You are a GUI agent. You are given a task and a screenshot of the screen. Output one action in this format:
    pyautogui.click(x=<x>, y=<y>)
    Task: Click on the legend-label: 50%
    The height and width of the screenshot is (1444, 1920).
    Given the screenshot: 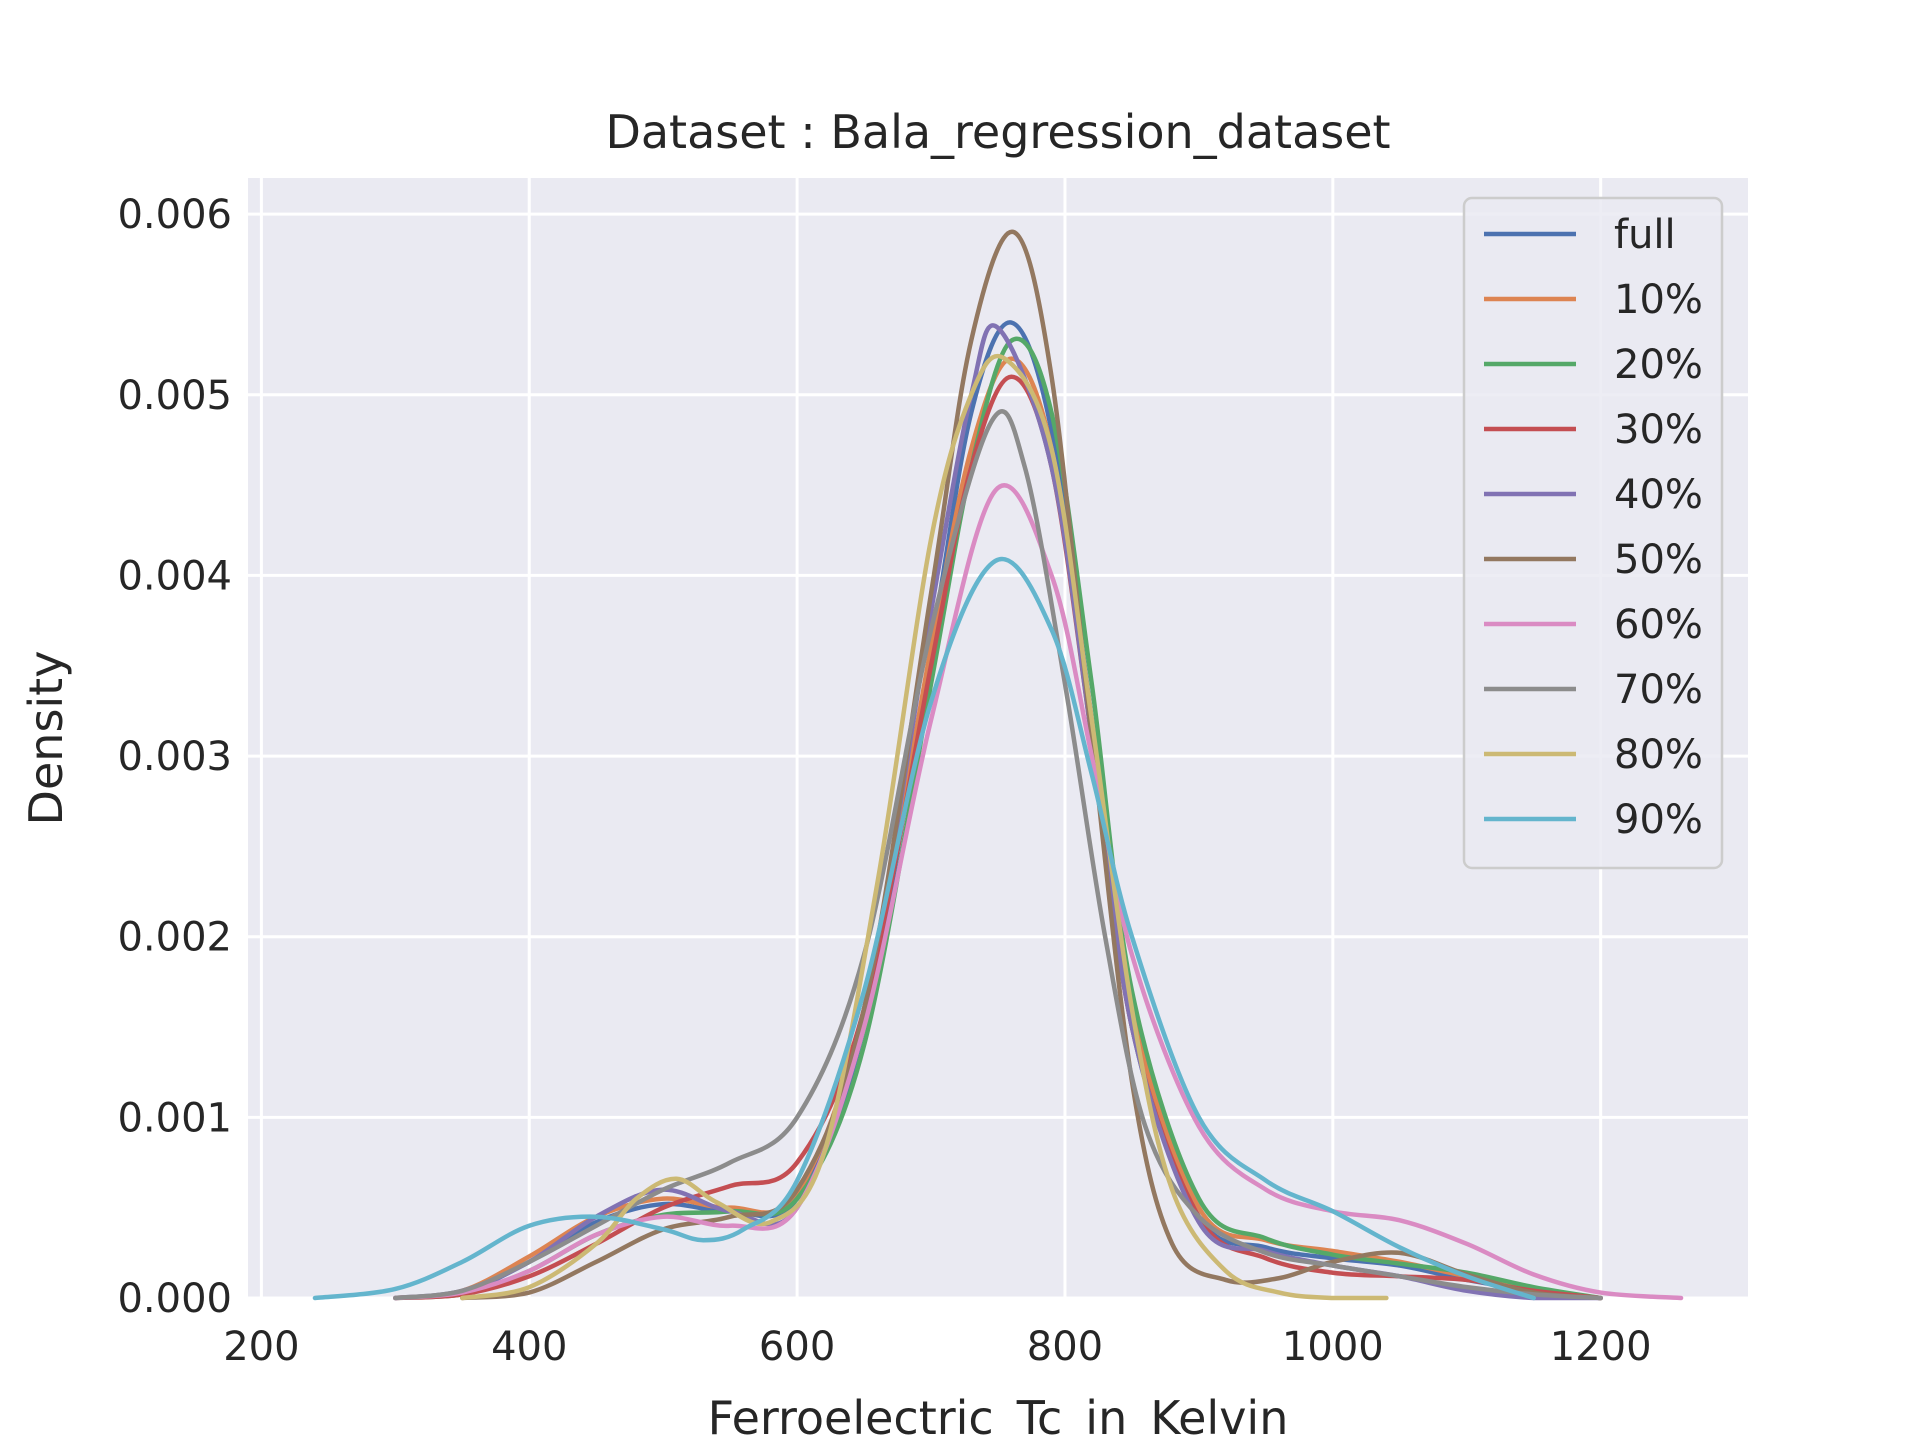 What is the action you would take?
    pyautogui.click(x=1658, y=560)
    